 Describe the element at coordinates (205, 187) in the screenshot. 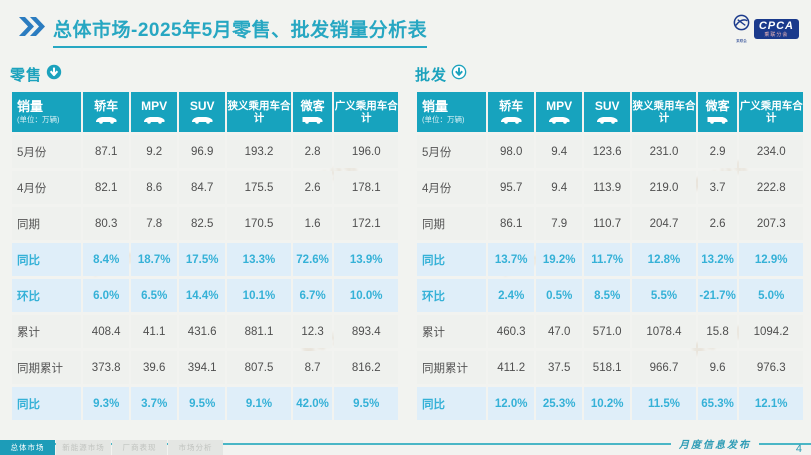

I see `table-row: 4月份 82.1 8.6 84.7 175.5 2.6 178.1` at that location.